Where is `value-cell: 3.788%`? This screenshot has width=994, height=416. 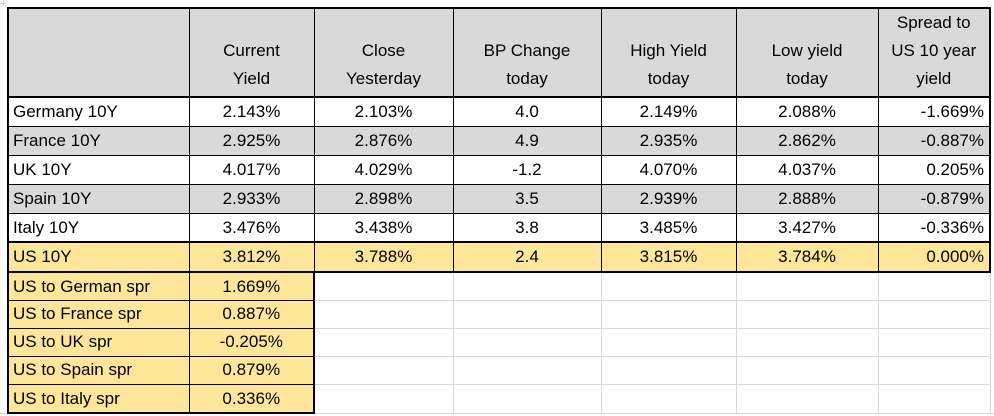 value-cell: 3.788% is located at coordinates (383, 257).